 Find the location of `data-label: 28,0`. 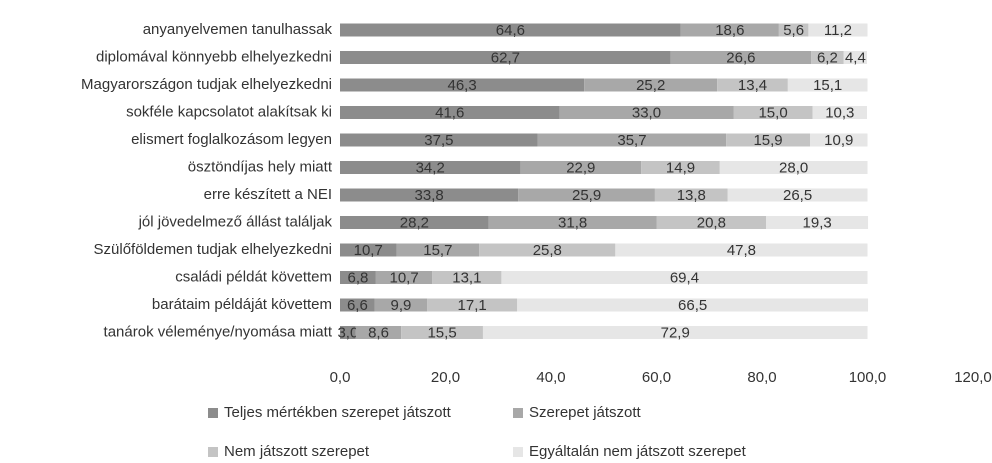

data-label: 28,0 is located at coordinates (793, 167).